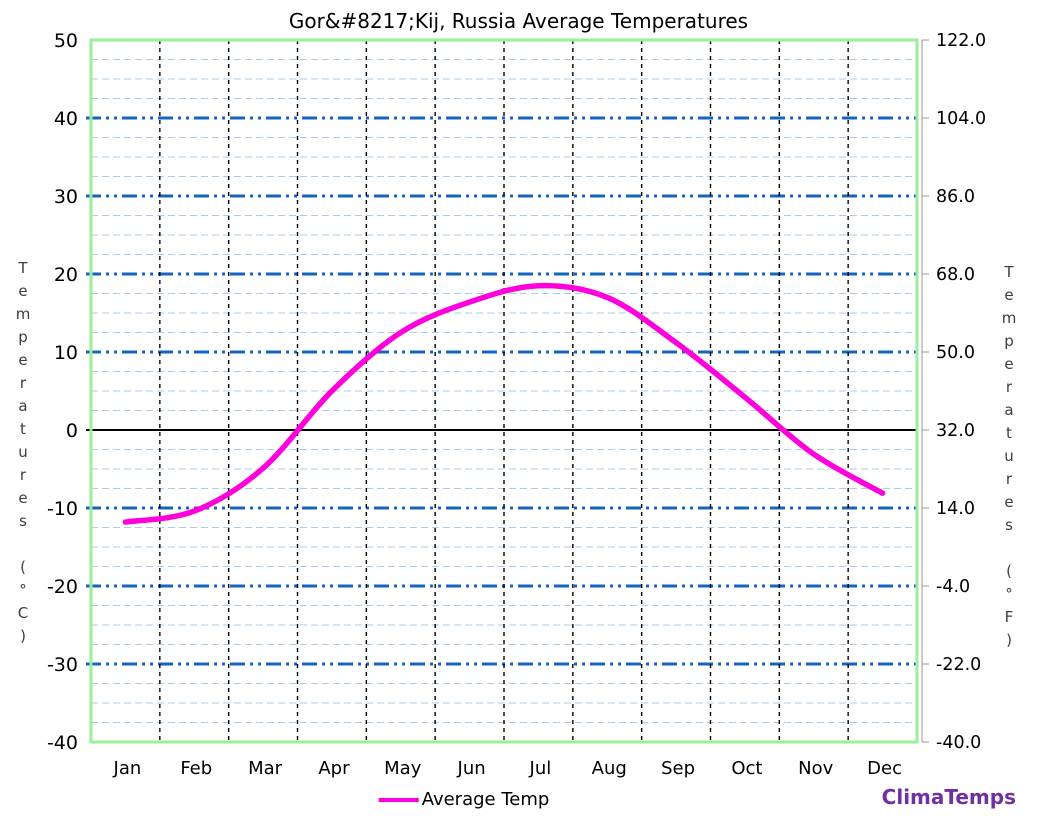  Describe the element at coordinates (62, 392) in the screenshot. I see `y-axis-labels-celsius: 50 40 30 20 10 0 -10 -20 -30 -40` at that location.